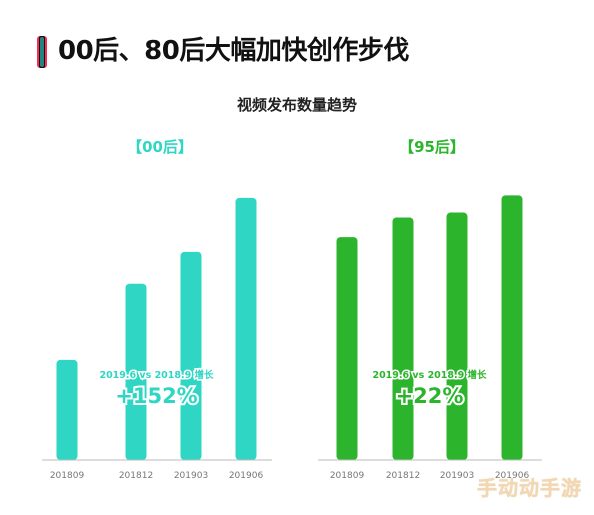 The height and width of the screenshot is (515, 594). Describe the element at coordinates (529, 488) in the screenshot. I see `watermark: 手动动手游` at that location.